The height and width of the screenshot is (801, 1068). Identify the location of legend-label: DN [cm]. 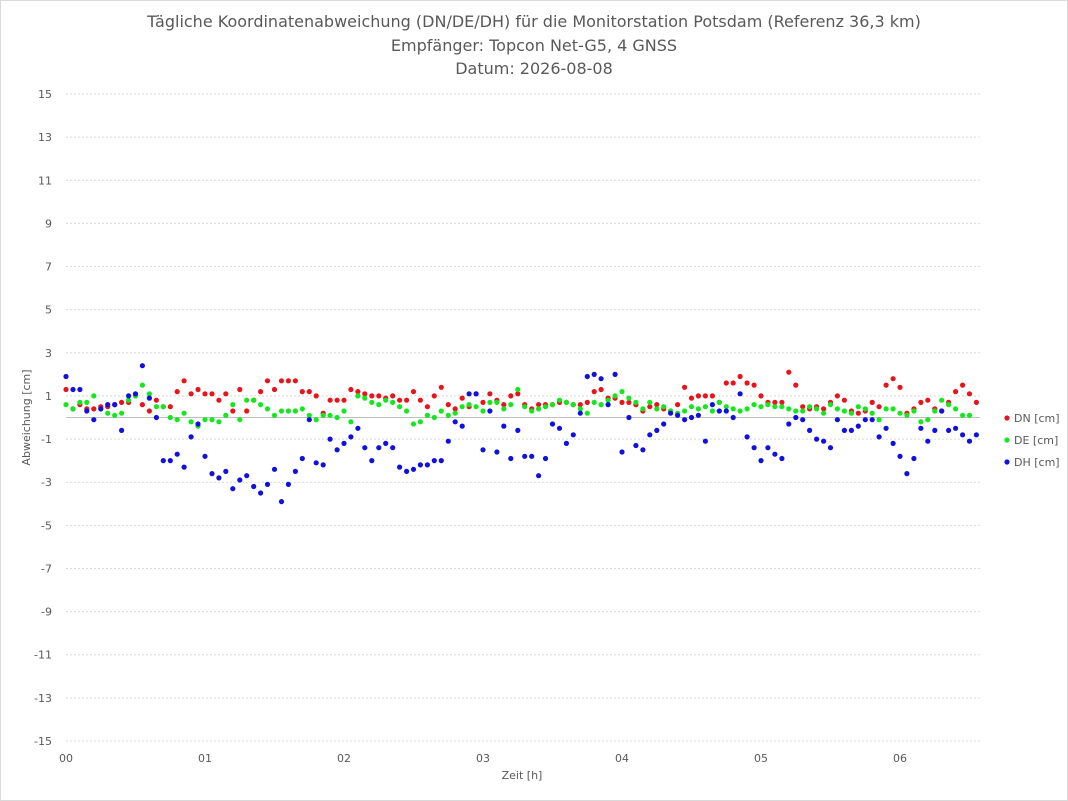
(1037, 418).